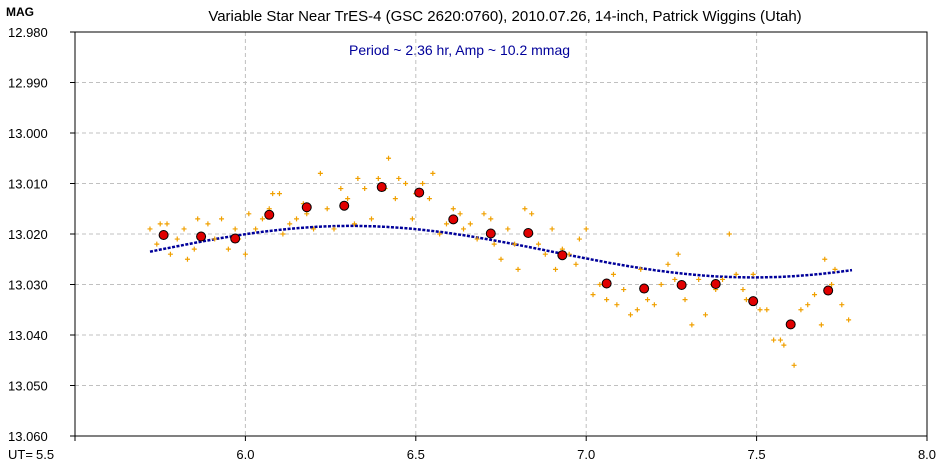  Describe the element at coordinates (28, 386) in the screenshot. I see `y-tick-label: 13.050` at that location.